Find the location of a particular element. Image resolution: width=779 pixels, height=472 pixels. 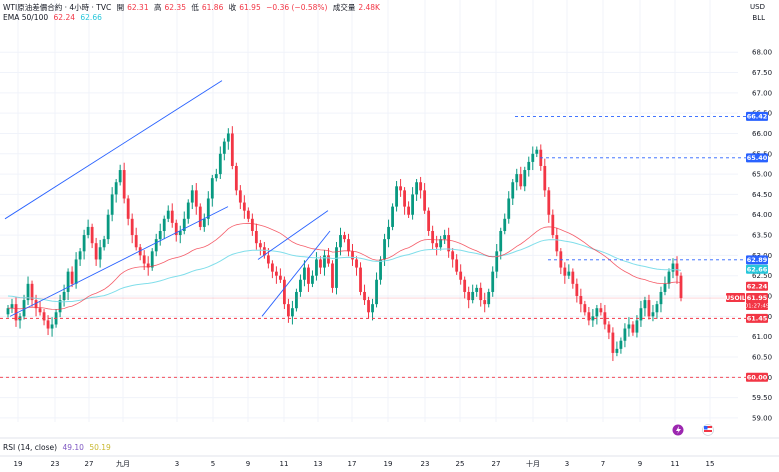

rsi-legend: RSI (14, close) 49.10 50.19 is located at coordinates (58, 447).